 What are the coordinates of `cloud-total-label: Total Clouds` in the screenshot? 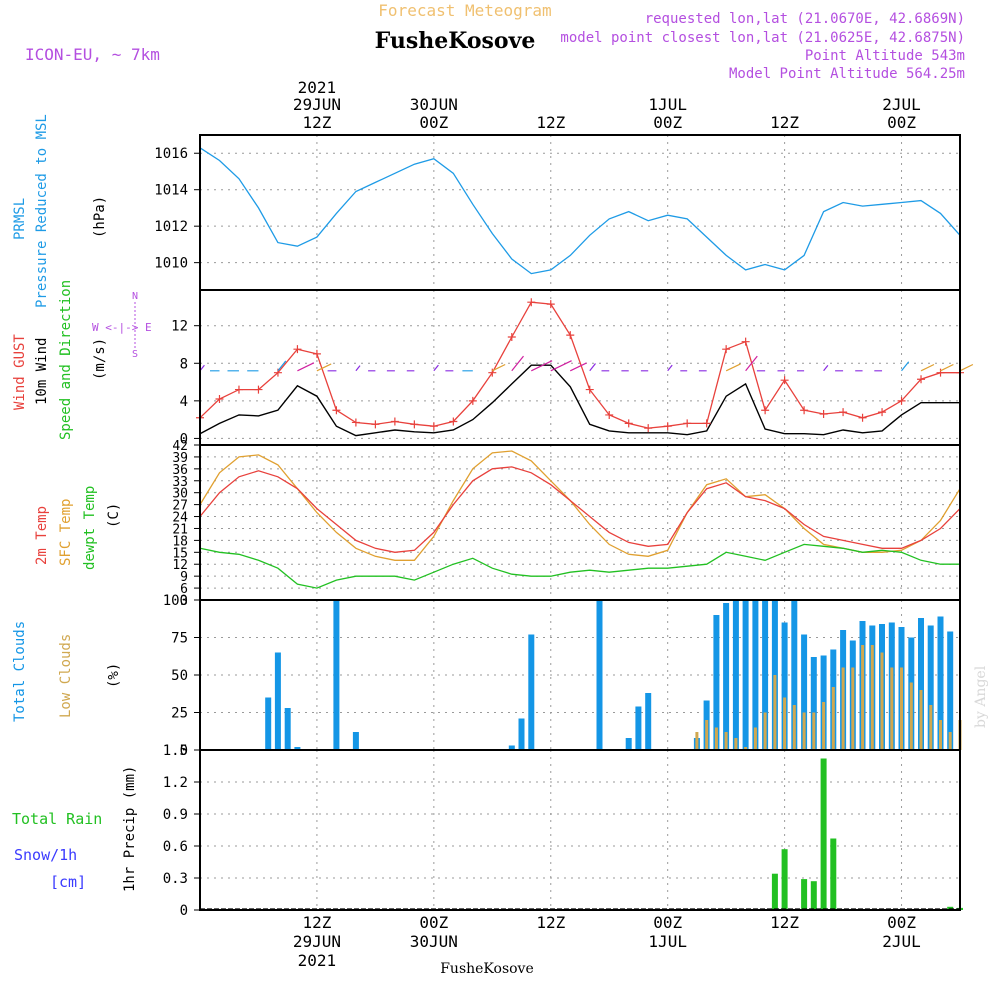 It's located at (20, 671).